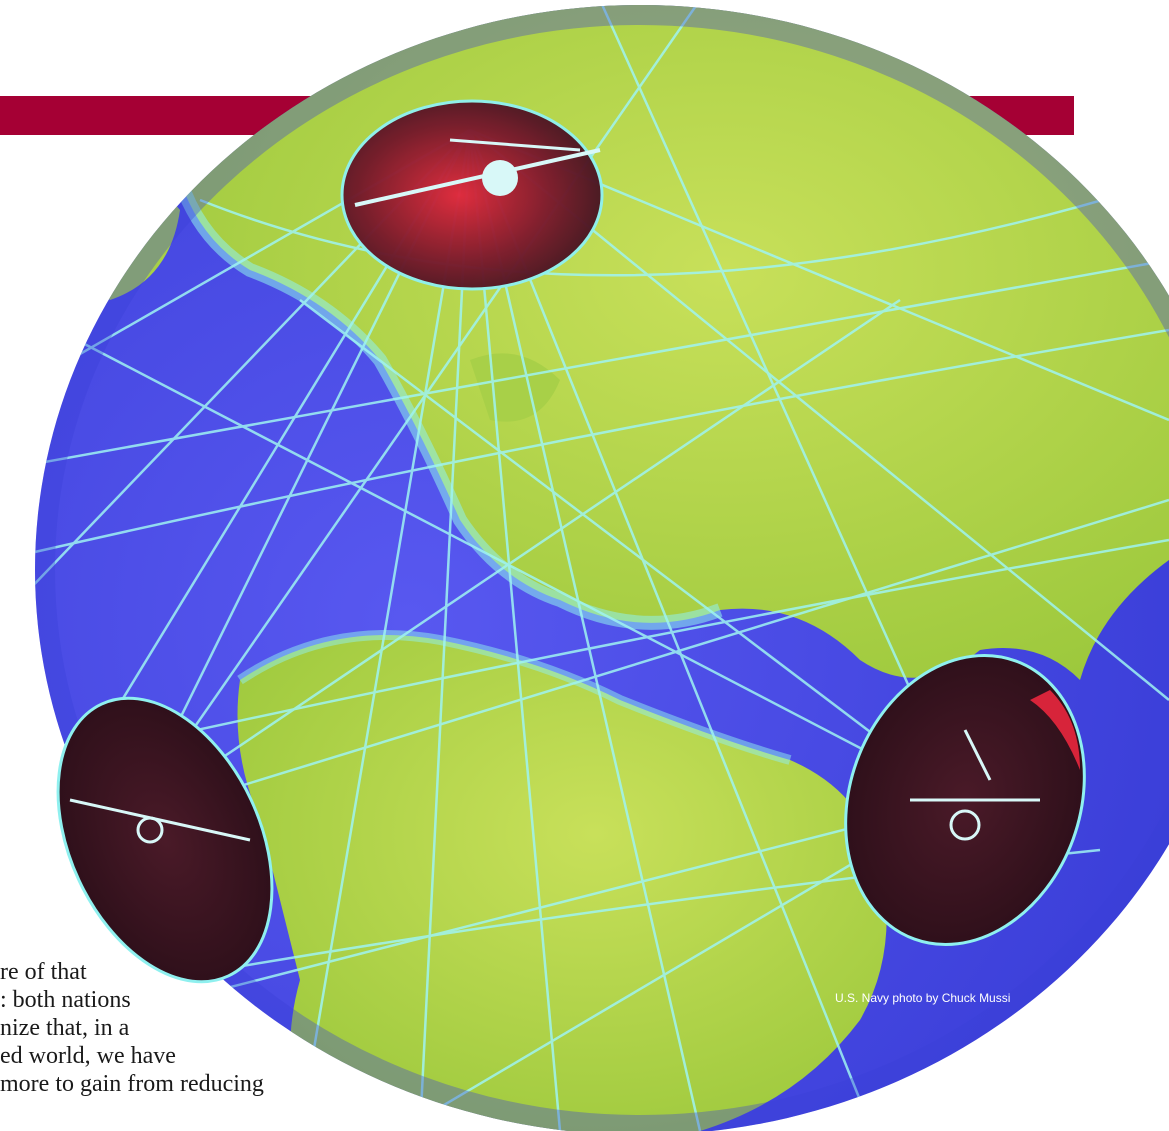 The image size is (1169, 1131). I want to click on photo-credit: U.S. Navy photo by Chuck Mussi, so click(922, 998).